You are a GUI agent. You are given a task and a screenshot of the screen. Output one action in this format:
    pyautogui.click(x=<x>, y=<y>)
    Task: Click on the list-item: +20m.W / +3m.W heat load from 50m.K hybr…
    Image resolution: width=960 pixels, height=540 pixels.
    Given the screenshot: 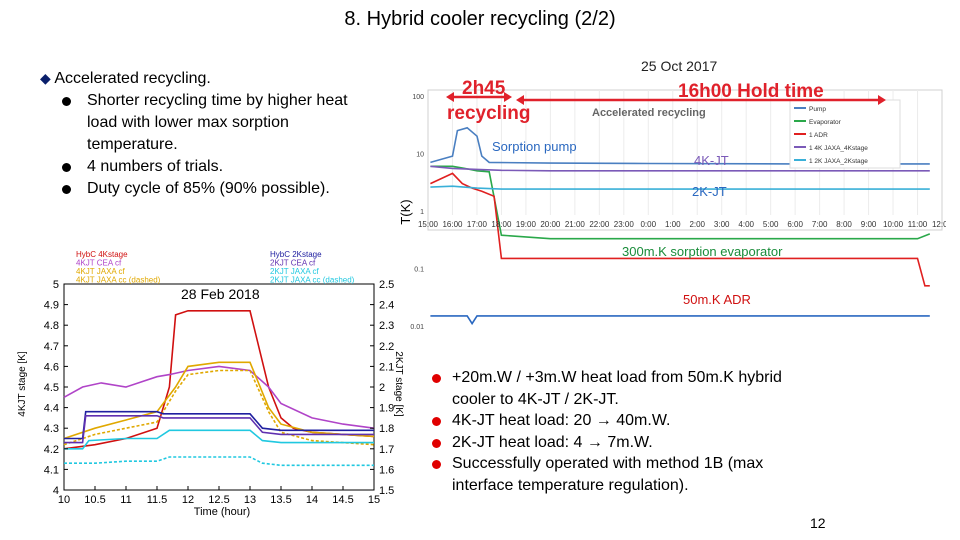 What is the action you would take?
    pyautogui.click(x=612, y=388)
    